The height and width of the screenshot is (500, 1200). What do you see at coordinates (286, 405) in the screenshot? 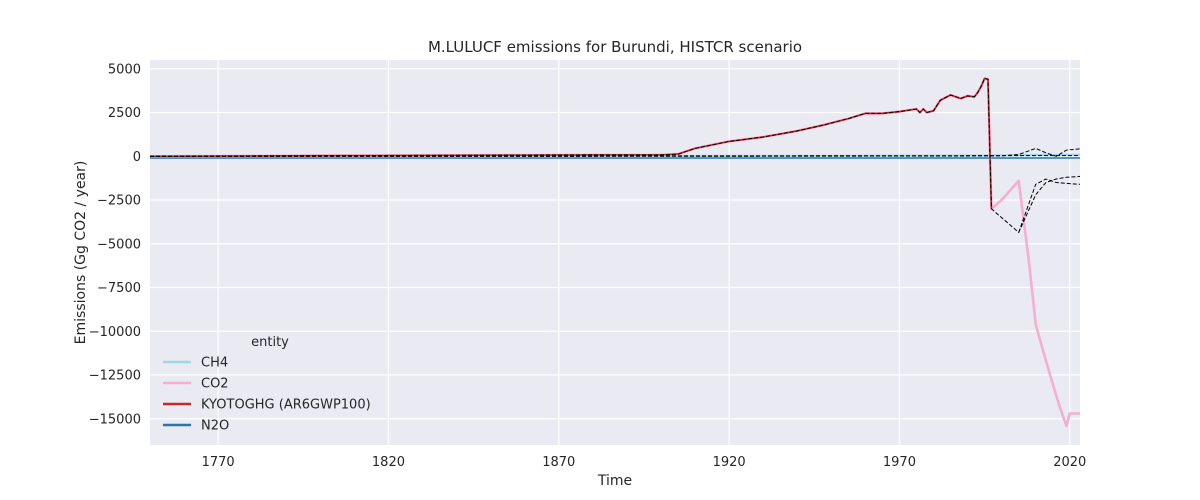
I see `legend-label-kyotoghg-ar6gwp100: KYOTOGHG (AR6GWP100)` at bounding box center [286, 405].